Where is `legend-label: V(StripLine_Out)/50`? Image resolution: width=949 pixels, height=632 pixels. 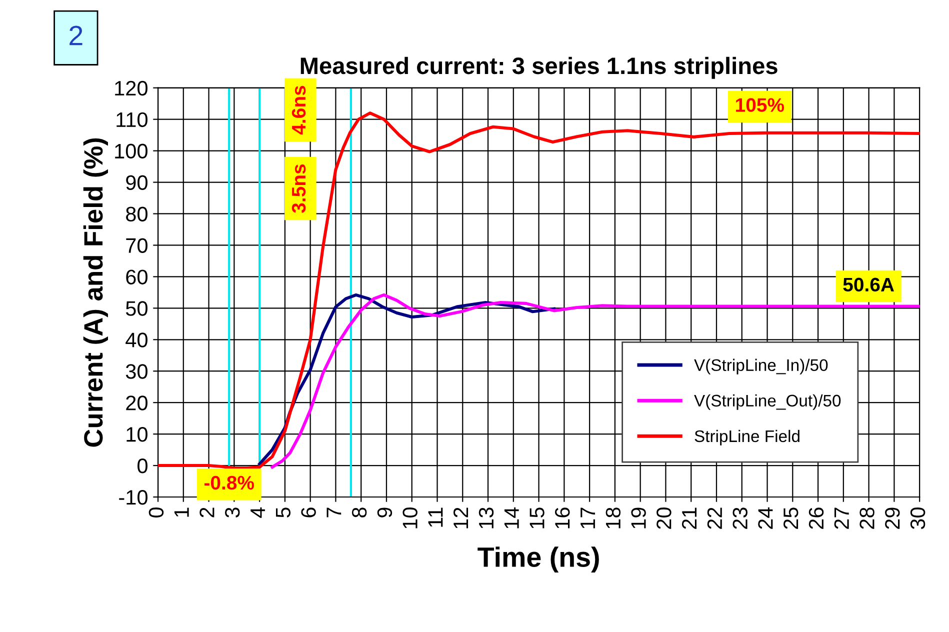 legend-label: V(StripLine_Out)/50 is located at coordinates (767, 402).